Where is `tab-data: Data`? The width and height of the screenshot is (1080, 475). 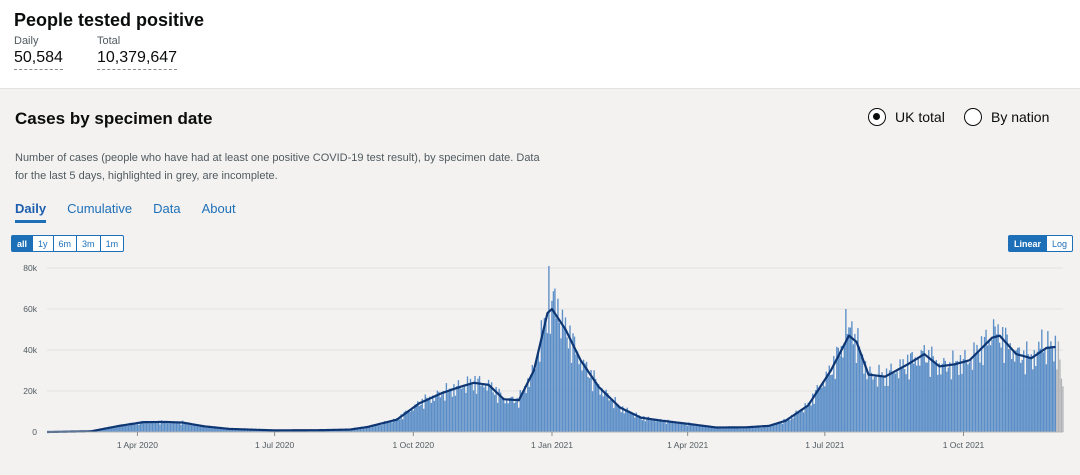
tab-data: Data is located at coordinates (167, 208).